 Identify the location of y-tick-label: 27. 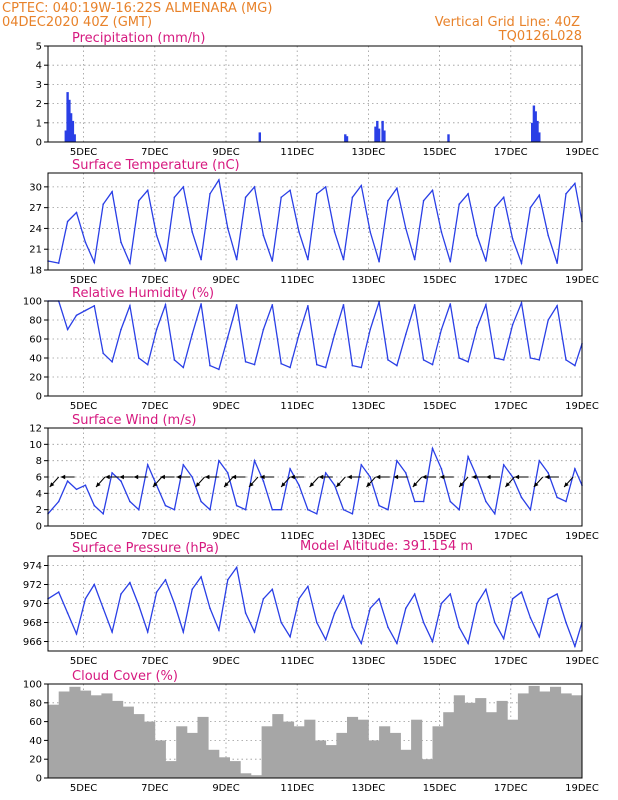
(35, 208).